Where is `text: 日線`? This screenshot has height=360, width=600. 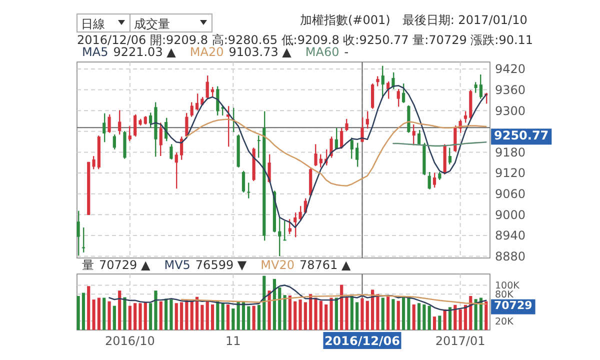 text: 日線 is located at coordinates (93, 24).